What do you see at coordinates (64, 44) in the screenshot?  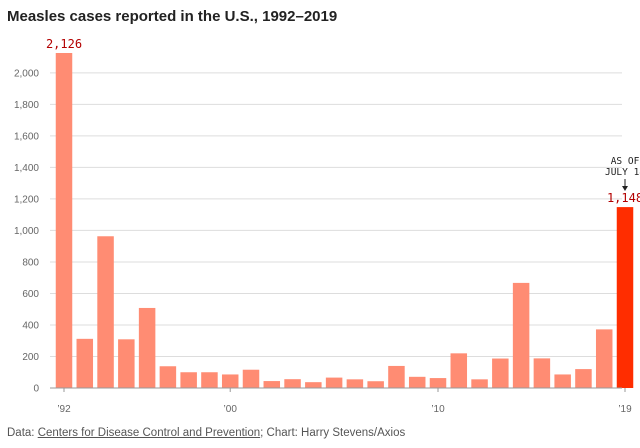 I see `data-label-1992: 2,126` at bounding box center [64, 44].